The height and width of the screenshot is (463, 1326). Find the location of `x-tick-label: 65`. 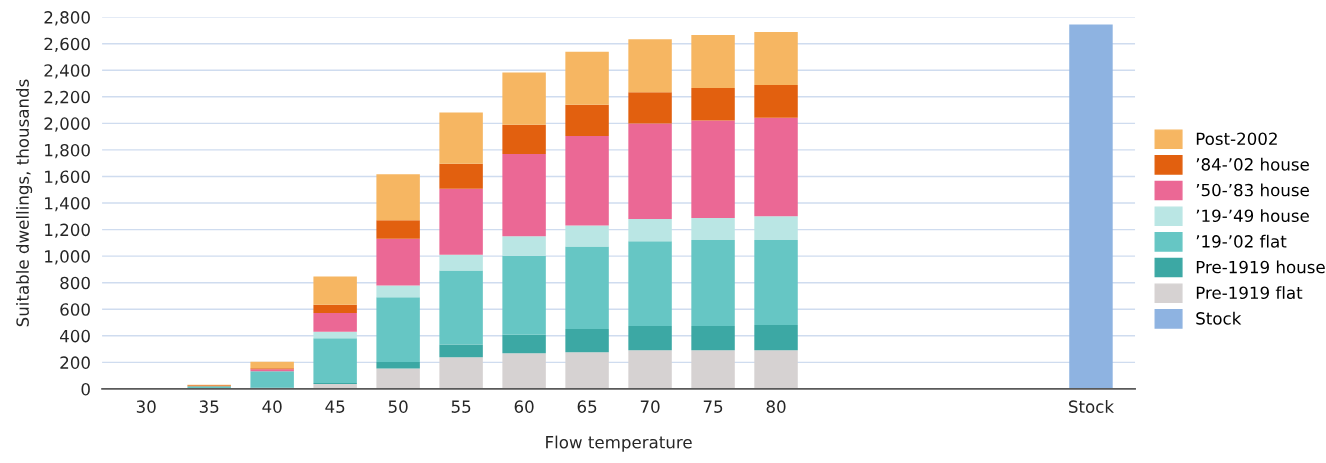

x-tick-label: 65 is located at coordinates (587, 406).